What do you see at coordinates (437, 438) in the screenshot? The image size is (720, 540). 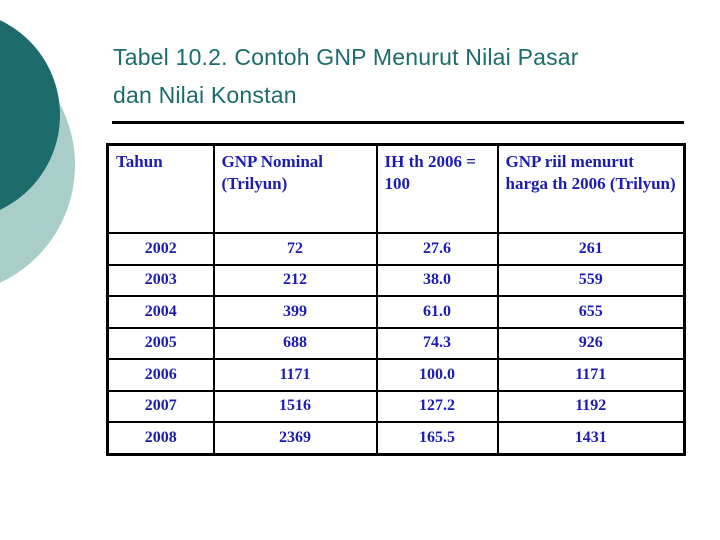 I see `cell-ih-index: 165.5` at bounding box center [437, 438].